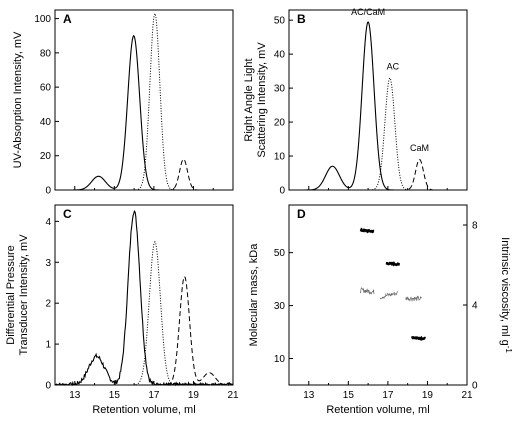 This screenshot has height=422, width=517. Describe the element at coordinates (144, 112) in the screenshot. I see `panel-a-series-solid` at that location.